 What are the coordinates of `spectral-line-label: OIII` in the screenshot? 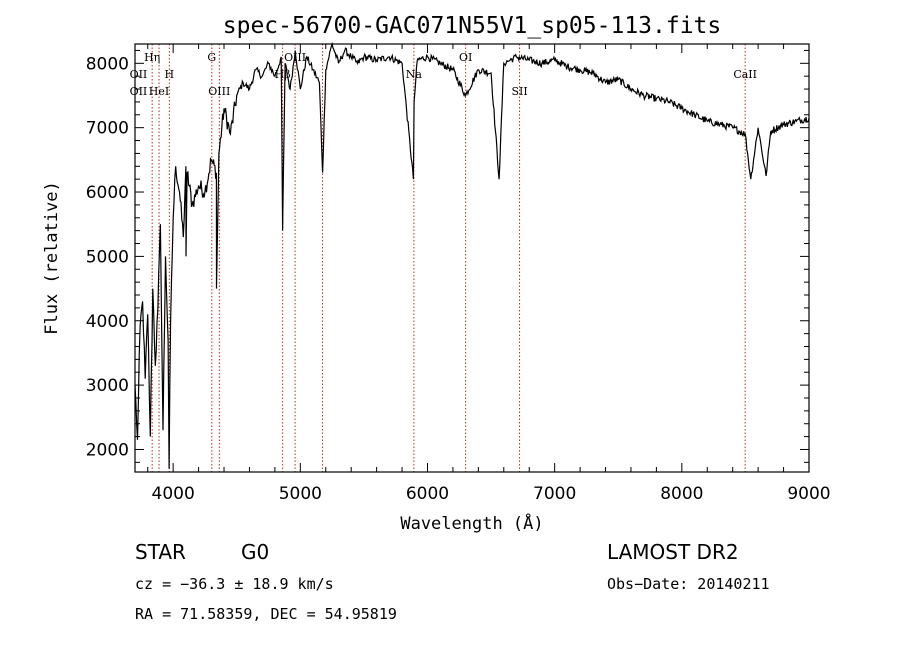 It's located at (219, 91).